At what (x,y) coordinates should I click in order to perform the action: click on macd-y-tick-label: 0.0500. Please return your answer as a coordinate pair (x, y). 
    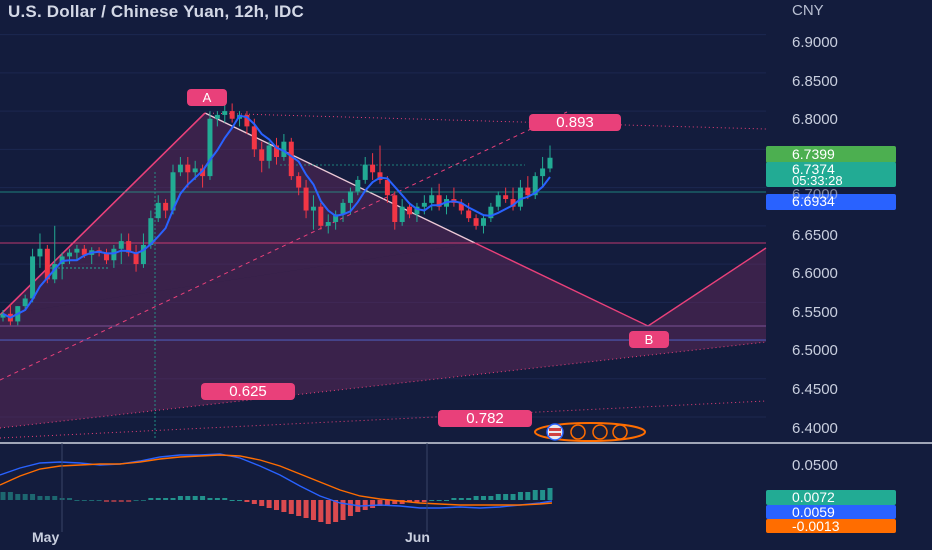
    Looking at the image, I should click on (815, 465).